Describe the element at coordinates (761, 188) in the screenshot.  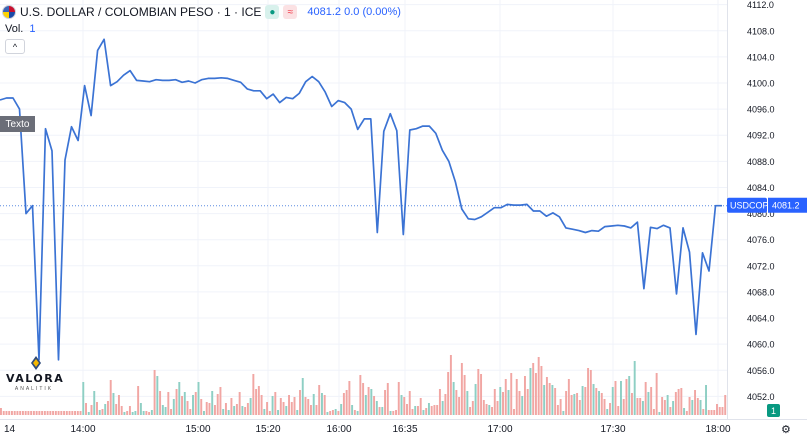
I see `y-tick-label: 4084.0` at that location.